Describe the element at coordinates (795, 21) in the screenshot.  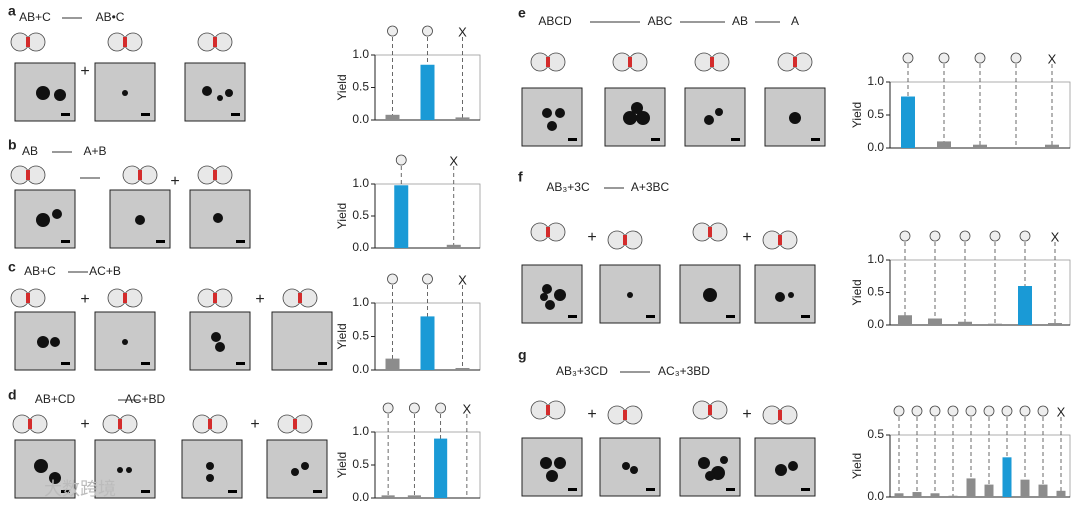
I see `equation-term: A` at that location.